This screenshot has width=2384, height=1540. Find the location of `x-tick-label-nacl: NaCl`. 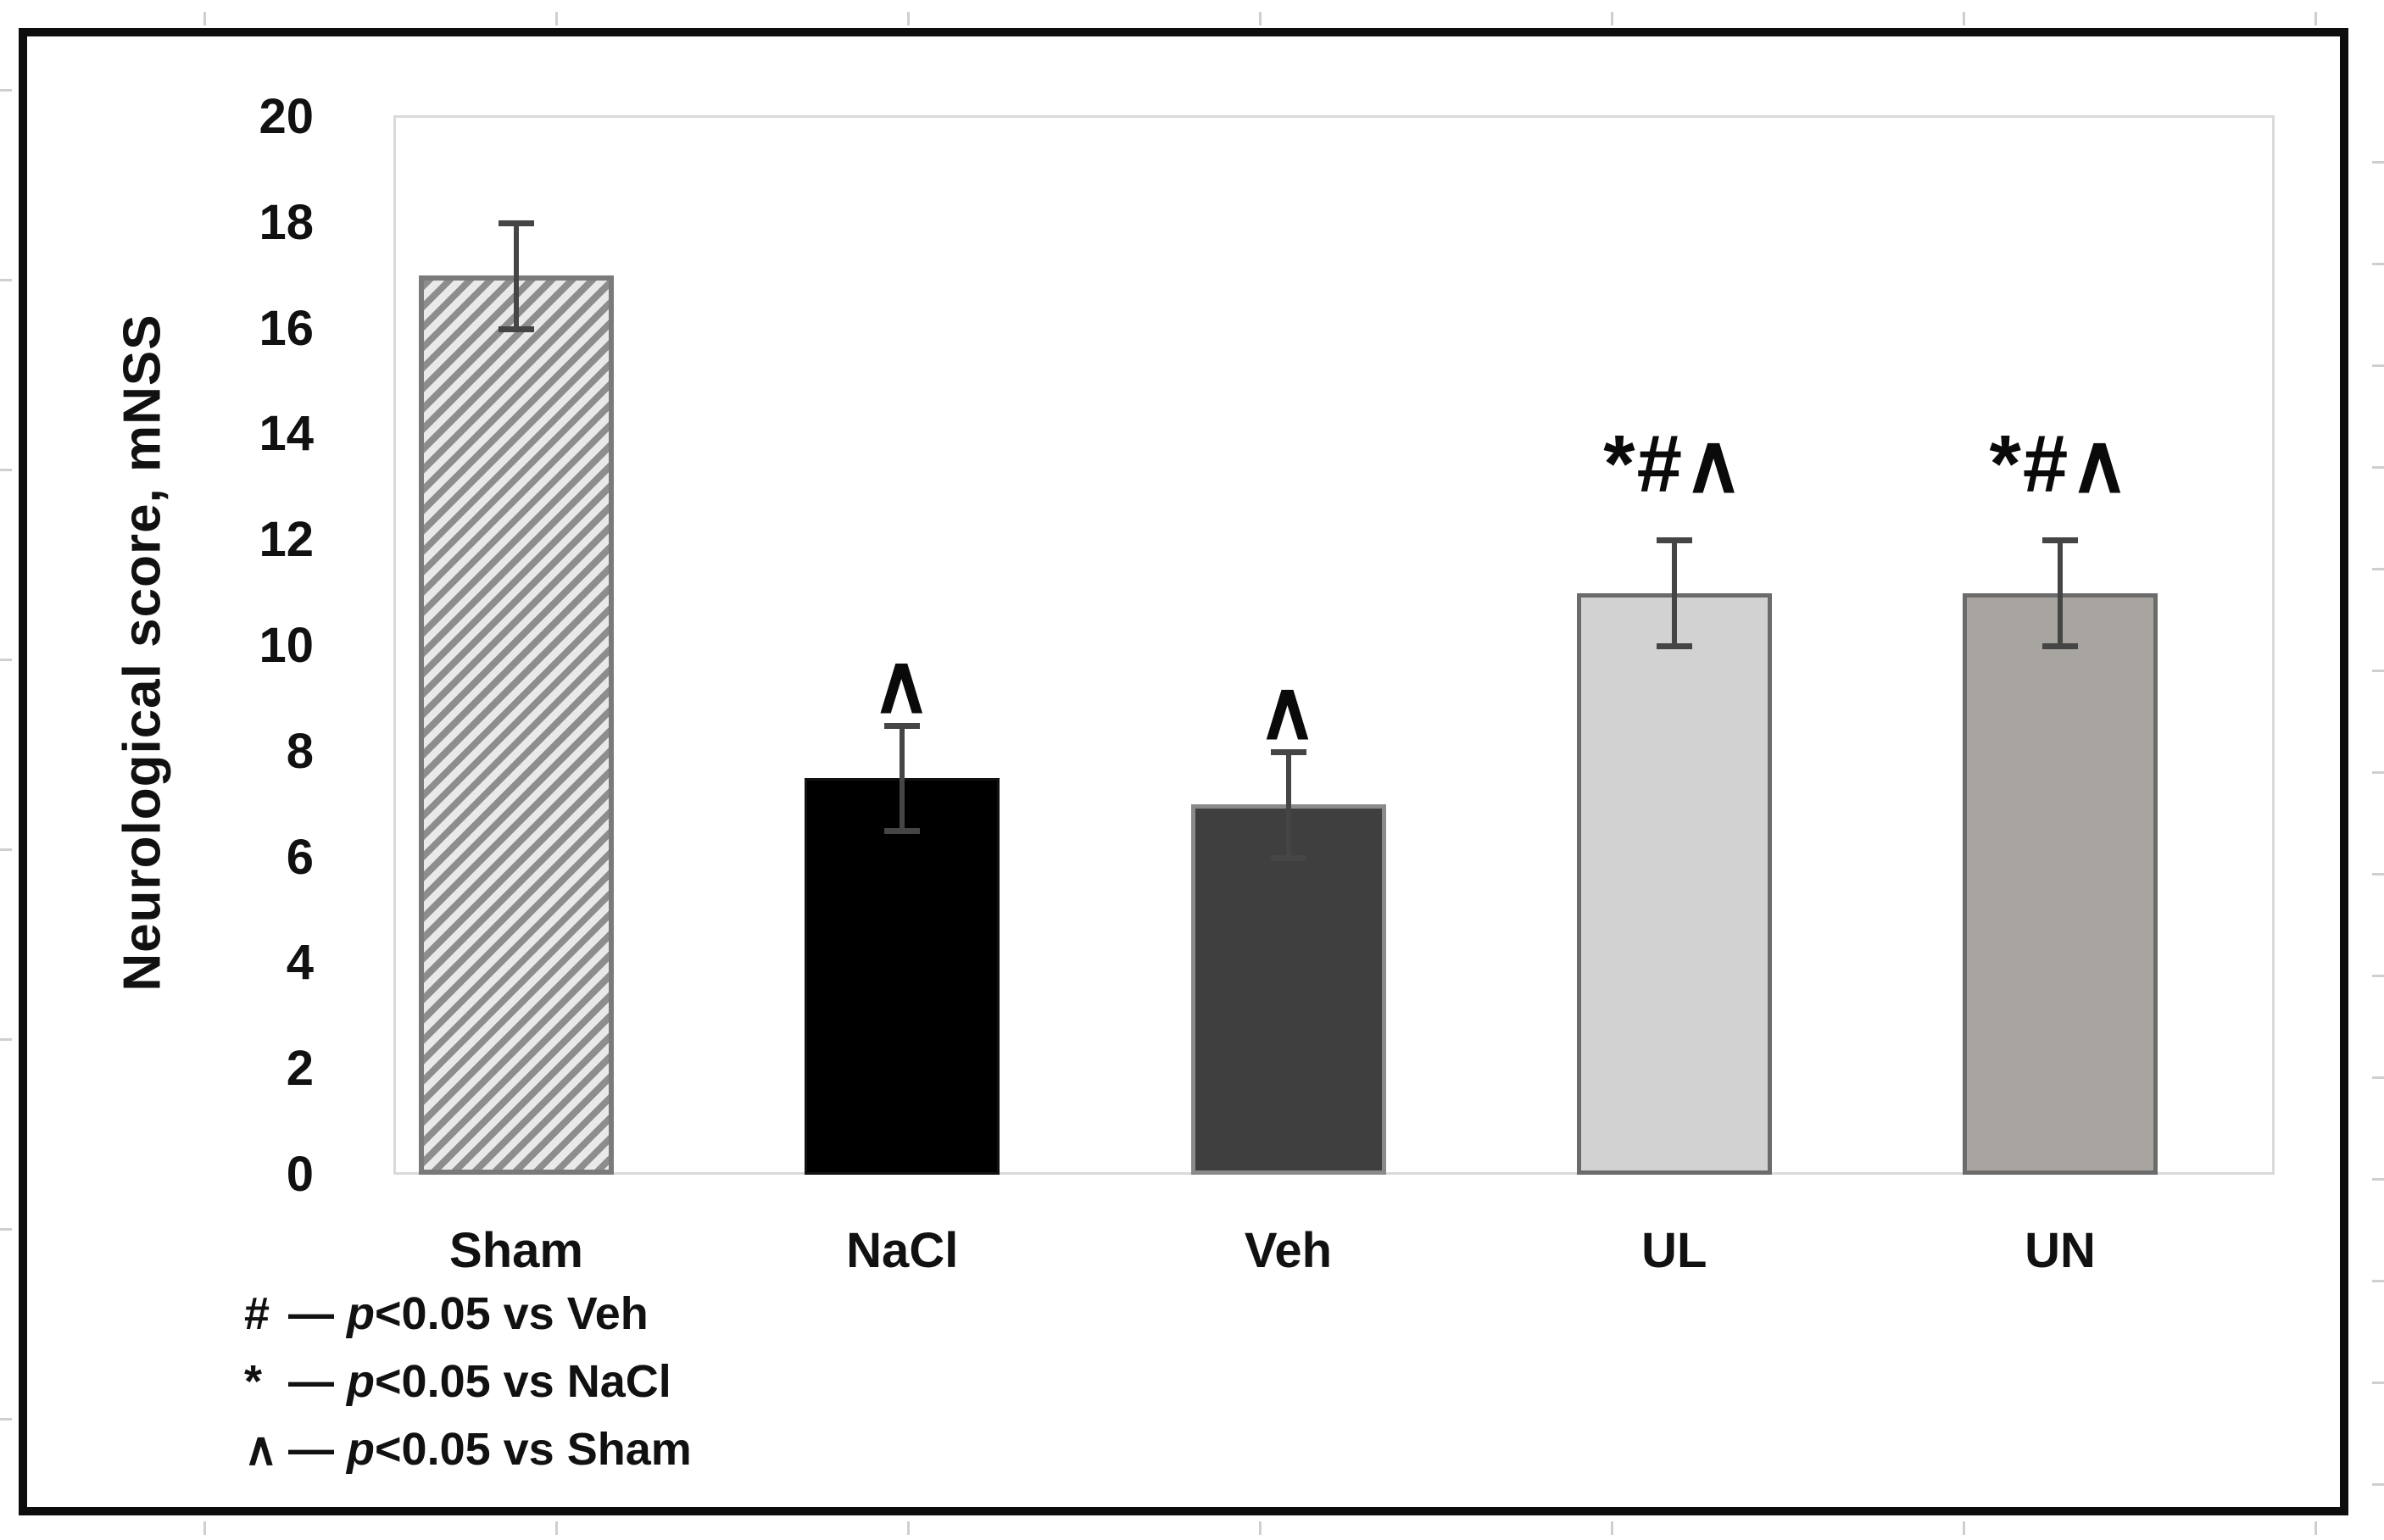

x-tick-label-nacl: NaCl is located at coordinates (903, 1250).